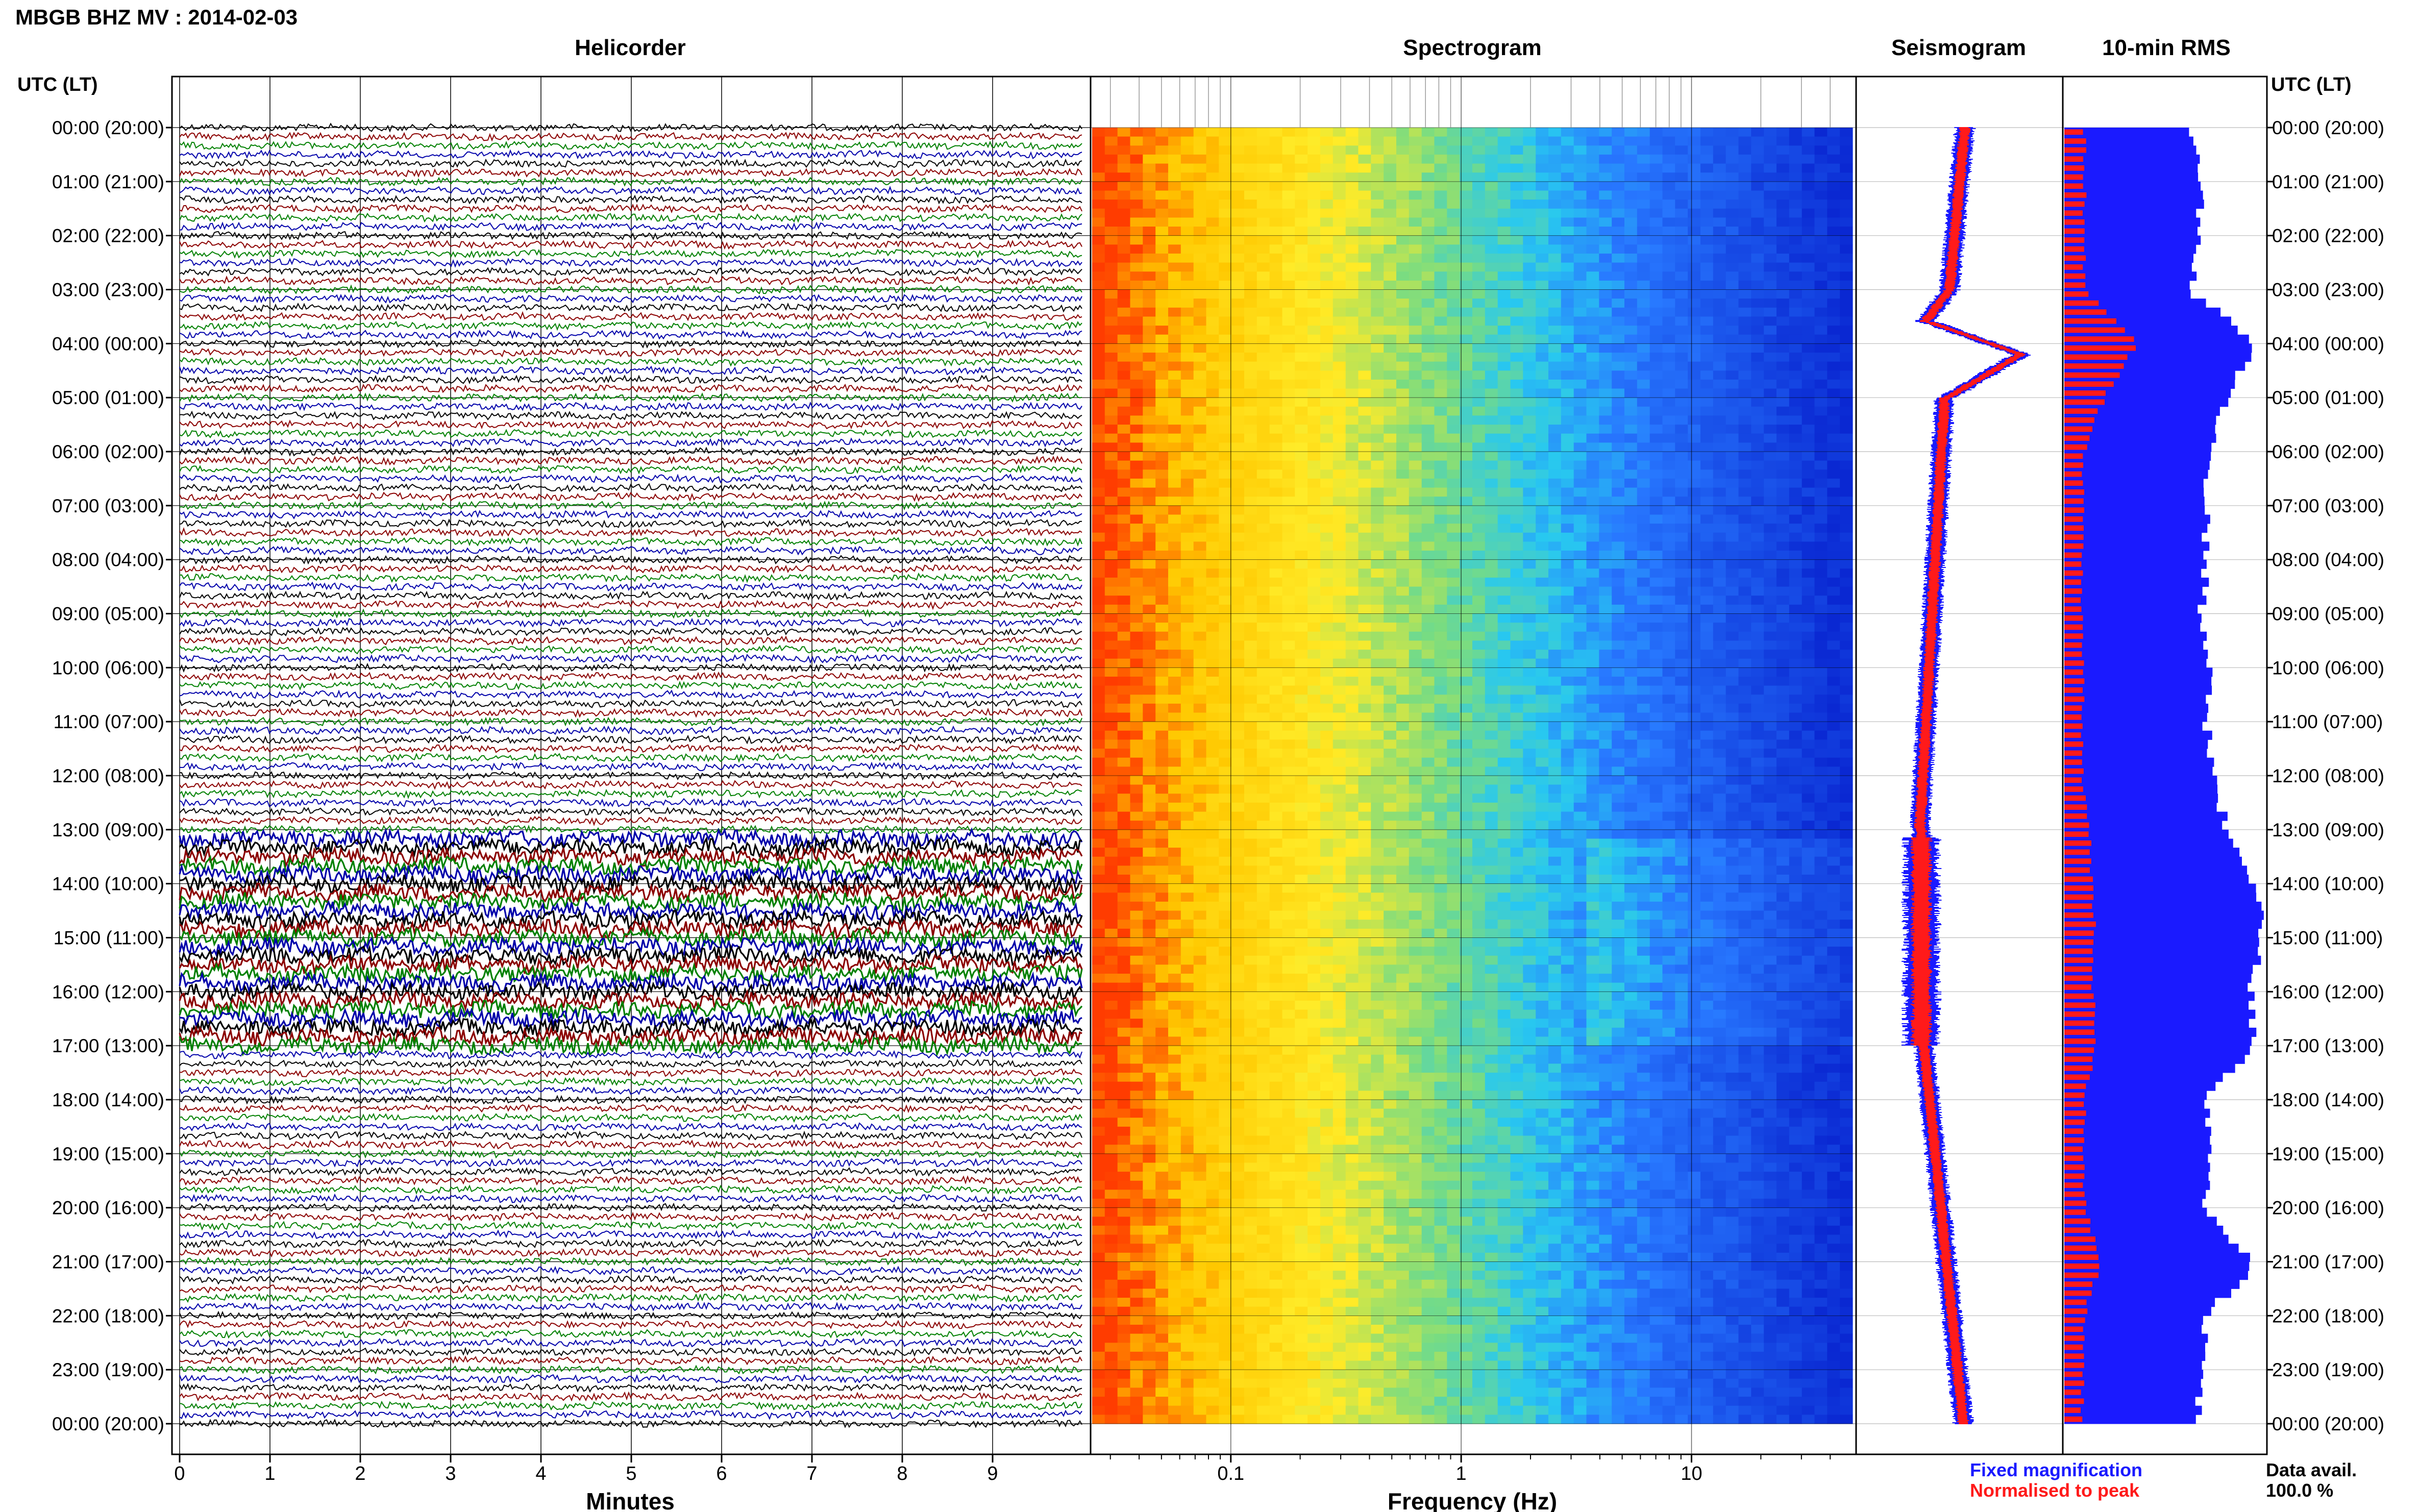 The width and height of the screenshot is (2419, 1512). Describe the element at coordinates (630, 1325) in the screenshot. I see `helicorder-trace` at that location.